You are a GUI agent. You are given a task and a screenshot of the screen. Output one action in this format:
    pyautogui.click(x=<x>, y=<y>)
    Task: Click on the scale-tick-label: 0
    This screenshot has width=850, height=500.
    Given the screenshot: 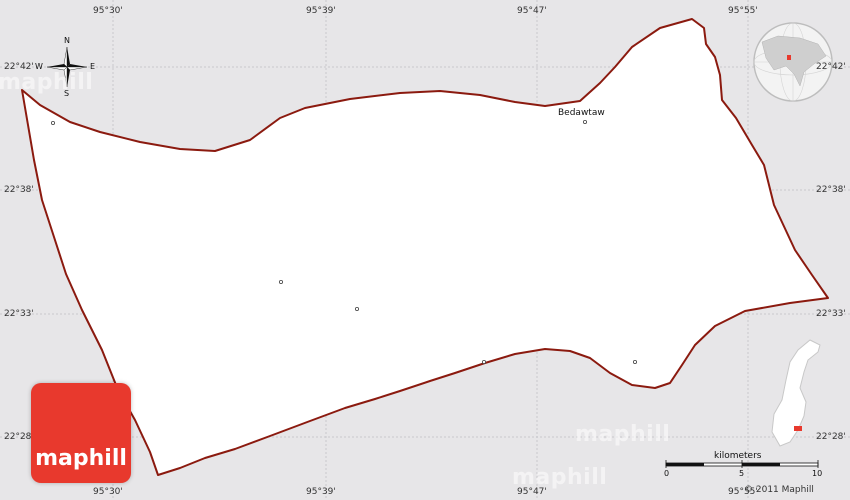 What is the action you would take?
    pyautogui.click(x=667, y=473)
    